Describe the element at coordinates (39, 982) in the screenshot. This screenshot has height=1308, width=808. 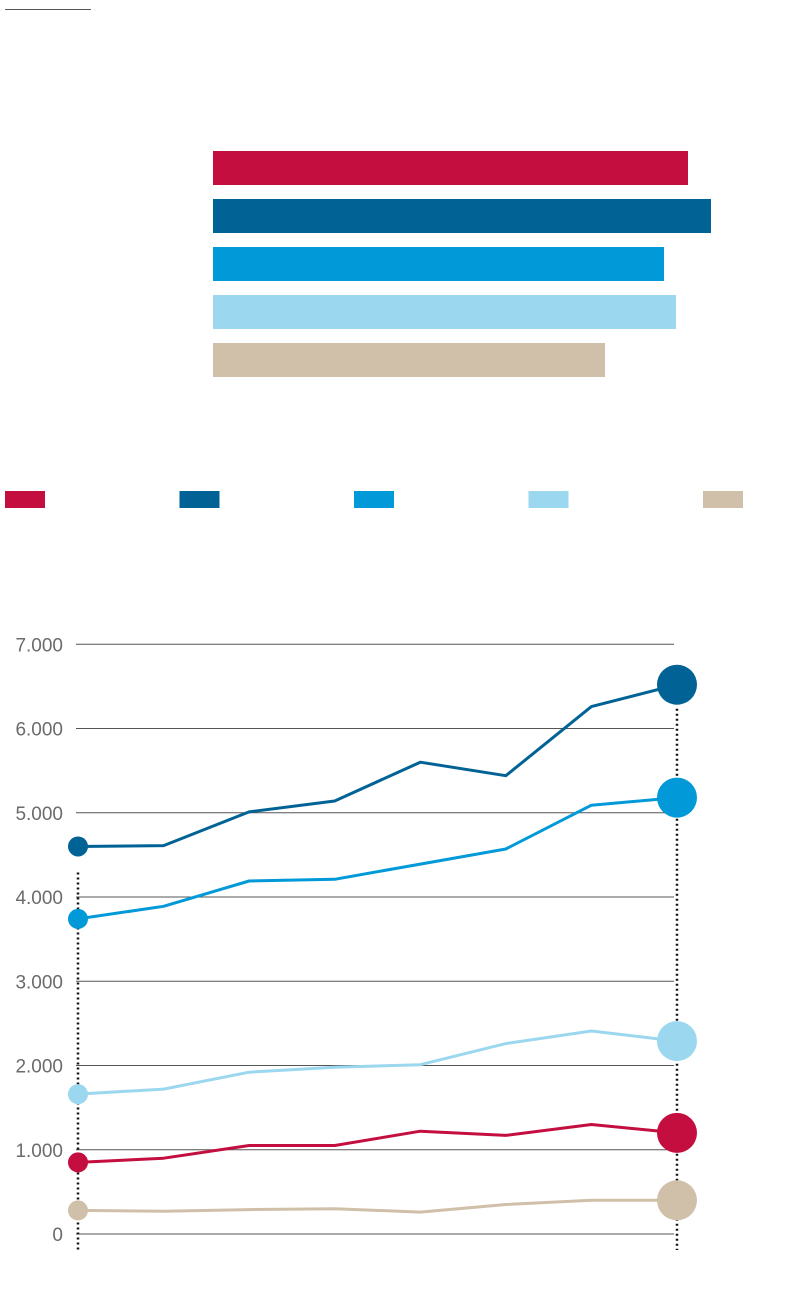
I see `y-tick-label: 3.000` at that location.